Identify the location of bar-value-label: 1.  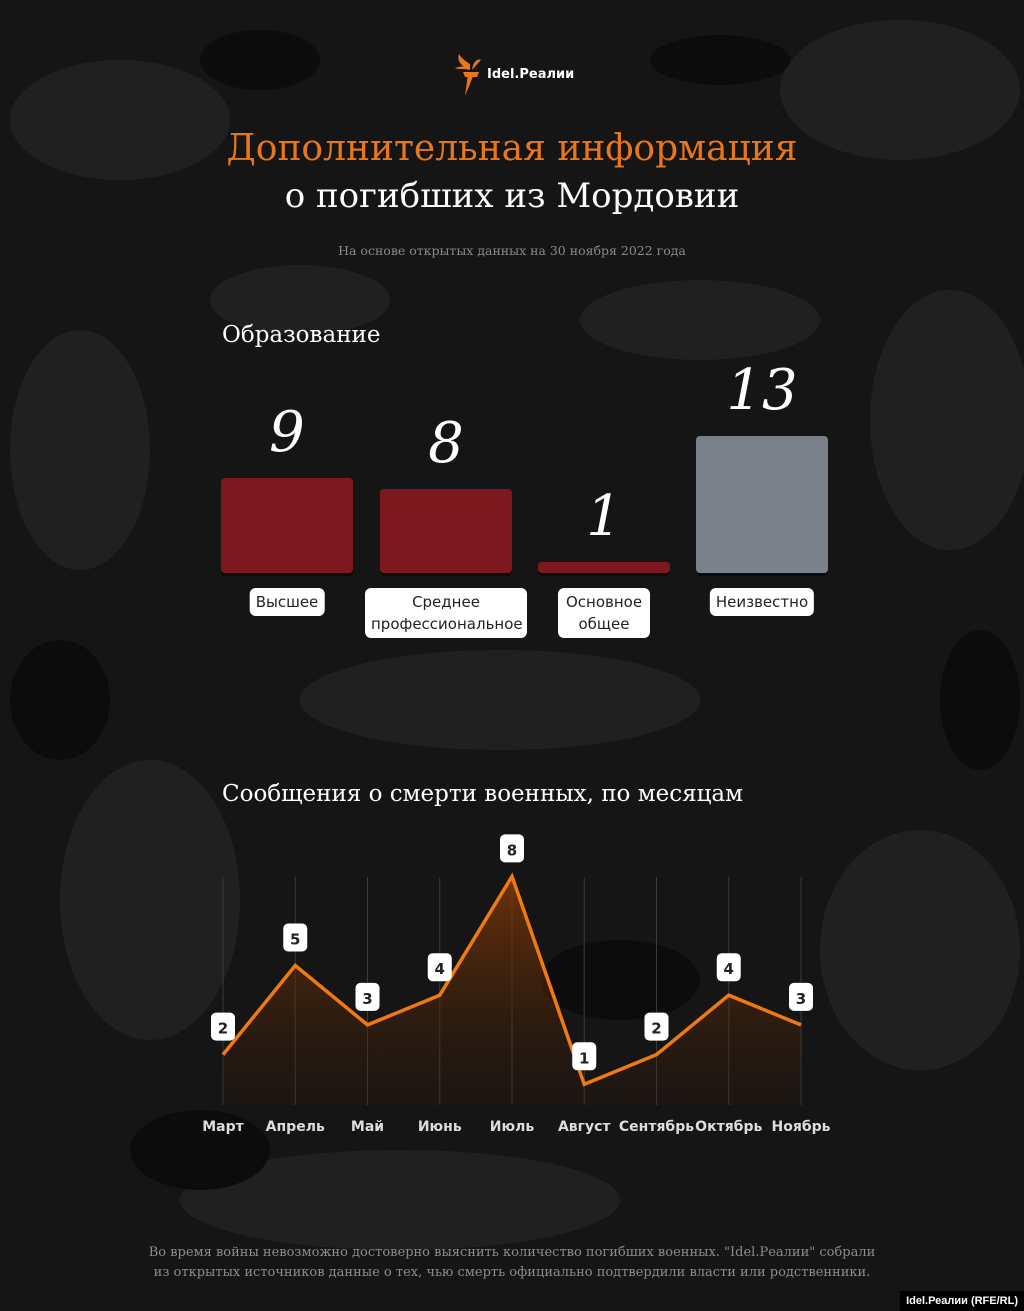
(604, 517).